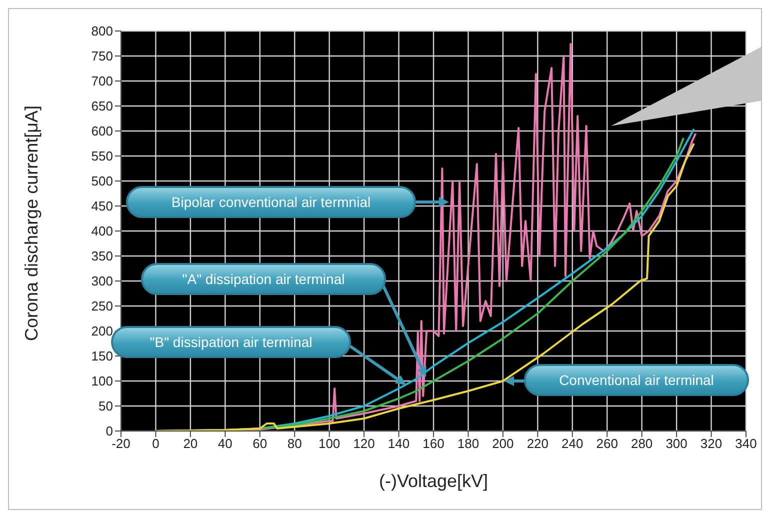 The height and width of the screenshot is (517, 768). What do you see at coordinates (121, 444) in the screenshot?
I see `x-tick-label: -20` at bounding box center [121, 444].